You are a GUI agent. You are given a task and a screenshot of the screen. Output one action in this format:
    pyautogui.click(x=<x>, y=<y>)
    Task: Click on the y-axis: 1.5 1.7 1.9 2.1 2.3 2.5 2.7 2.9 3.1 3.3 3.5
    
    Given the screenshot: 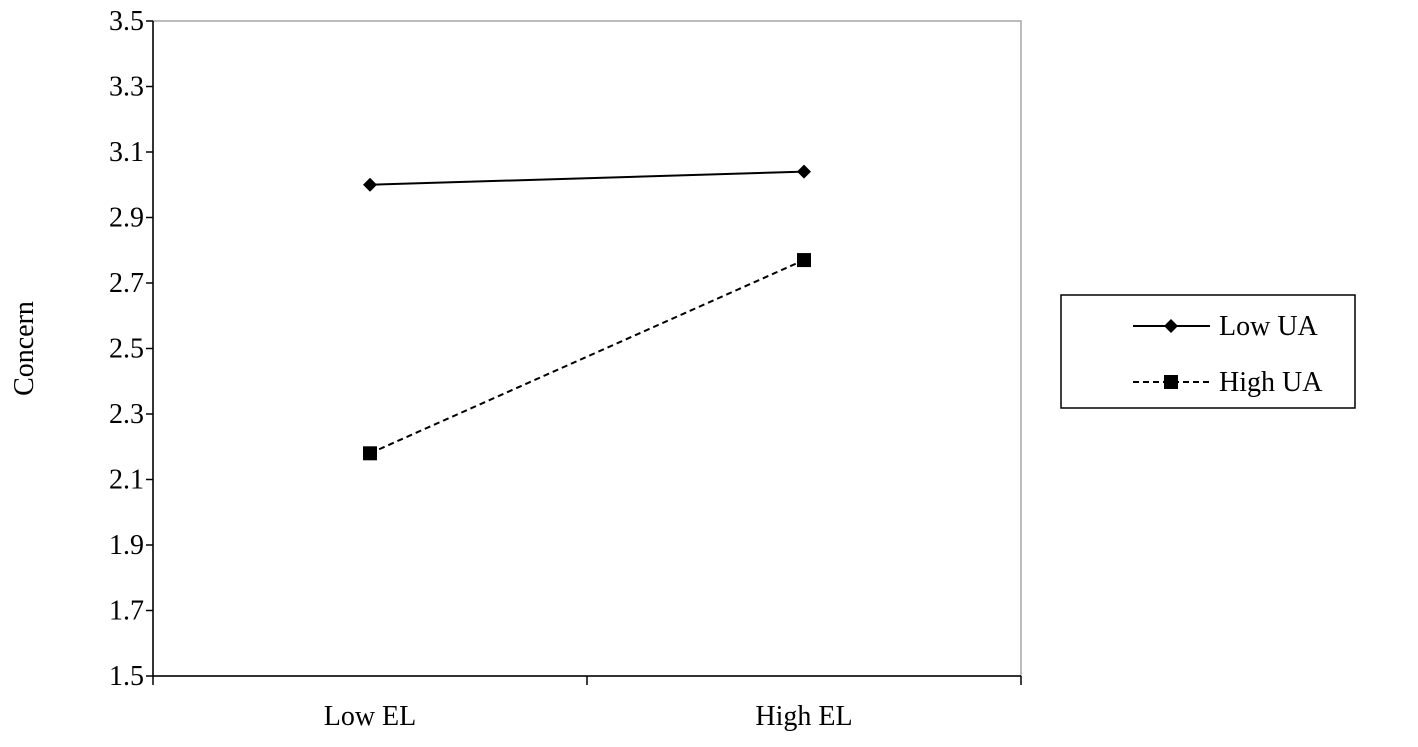 What is the action you would take?
    pyautogui.click(x=131, y=349)
    